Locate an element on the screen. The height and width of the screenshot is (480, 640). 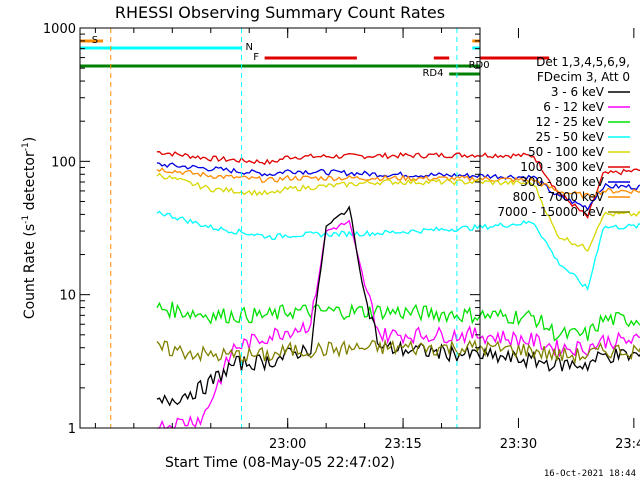
chart-title: RHESSI Observing Summary Count Rates is located at coordinates (280, 12).